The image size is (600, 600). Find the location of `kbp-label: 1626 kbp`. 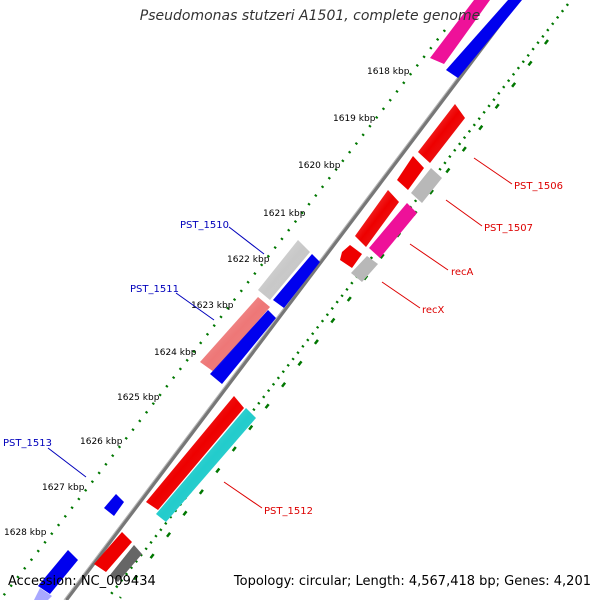

kbp-label: 1626 kbp is located at coordinates (101, 442).